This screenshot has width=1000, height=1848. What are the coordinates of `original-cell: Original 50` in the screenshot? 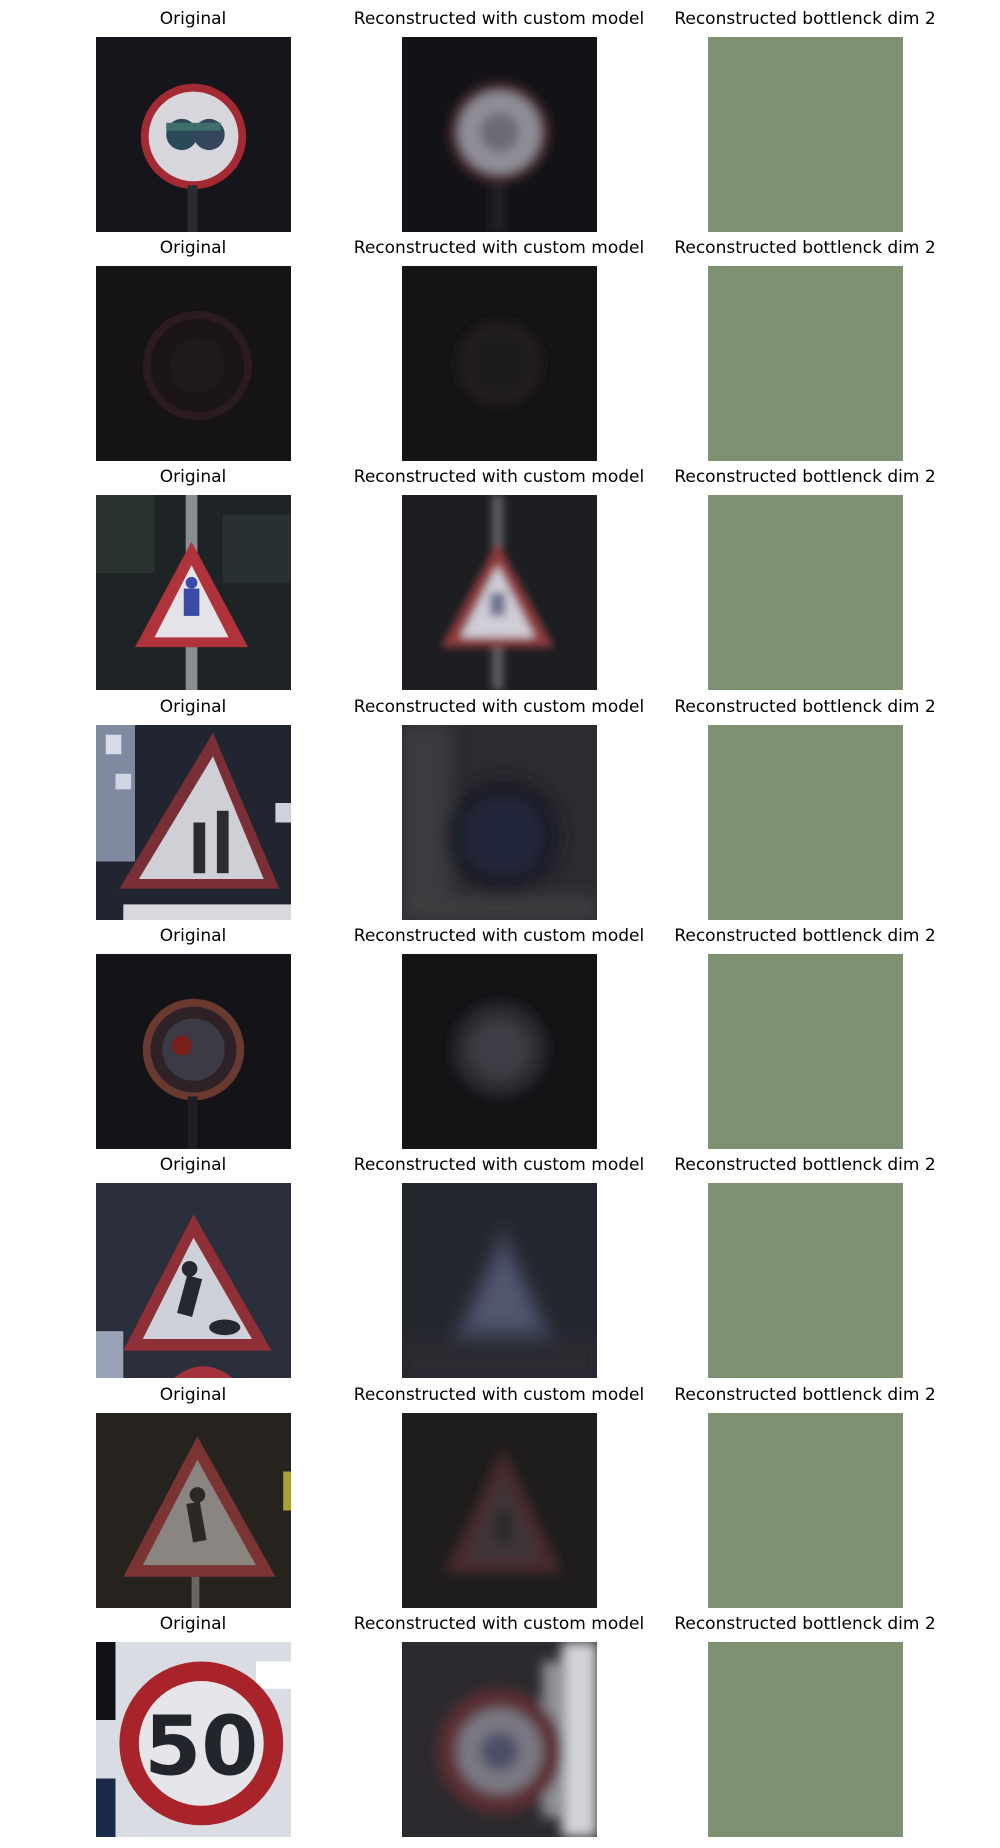 It's located at (193, 1723).